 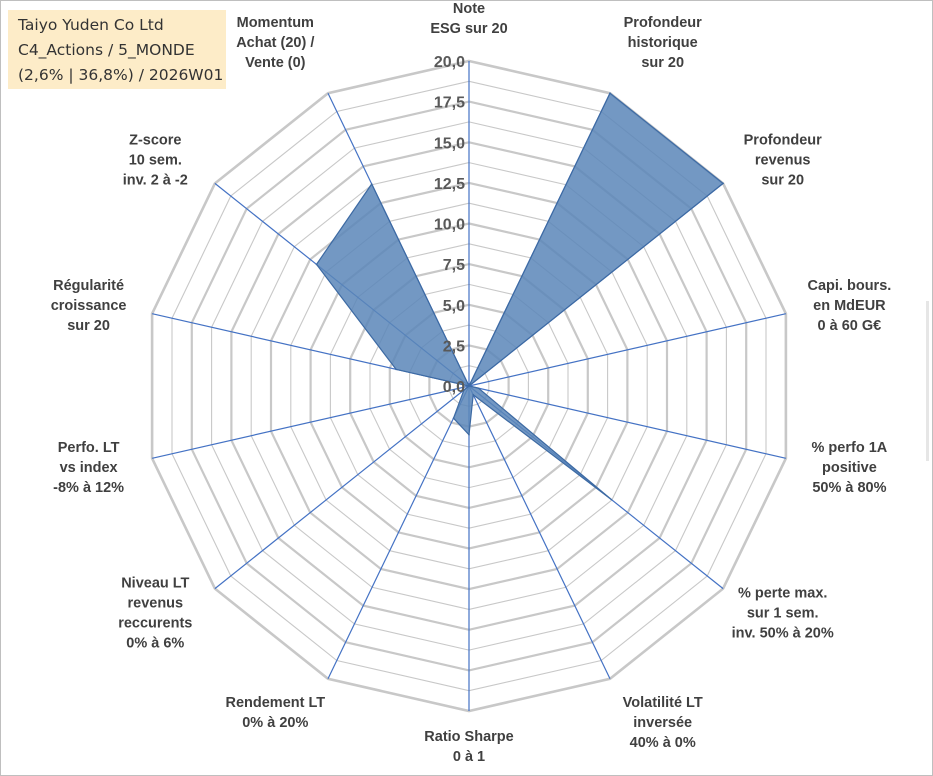 I want to click on tick-label: 17,5, so click(x=449, y=103).